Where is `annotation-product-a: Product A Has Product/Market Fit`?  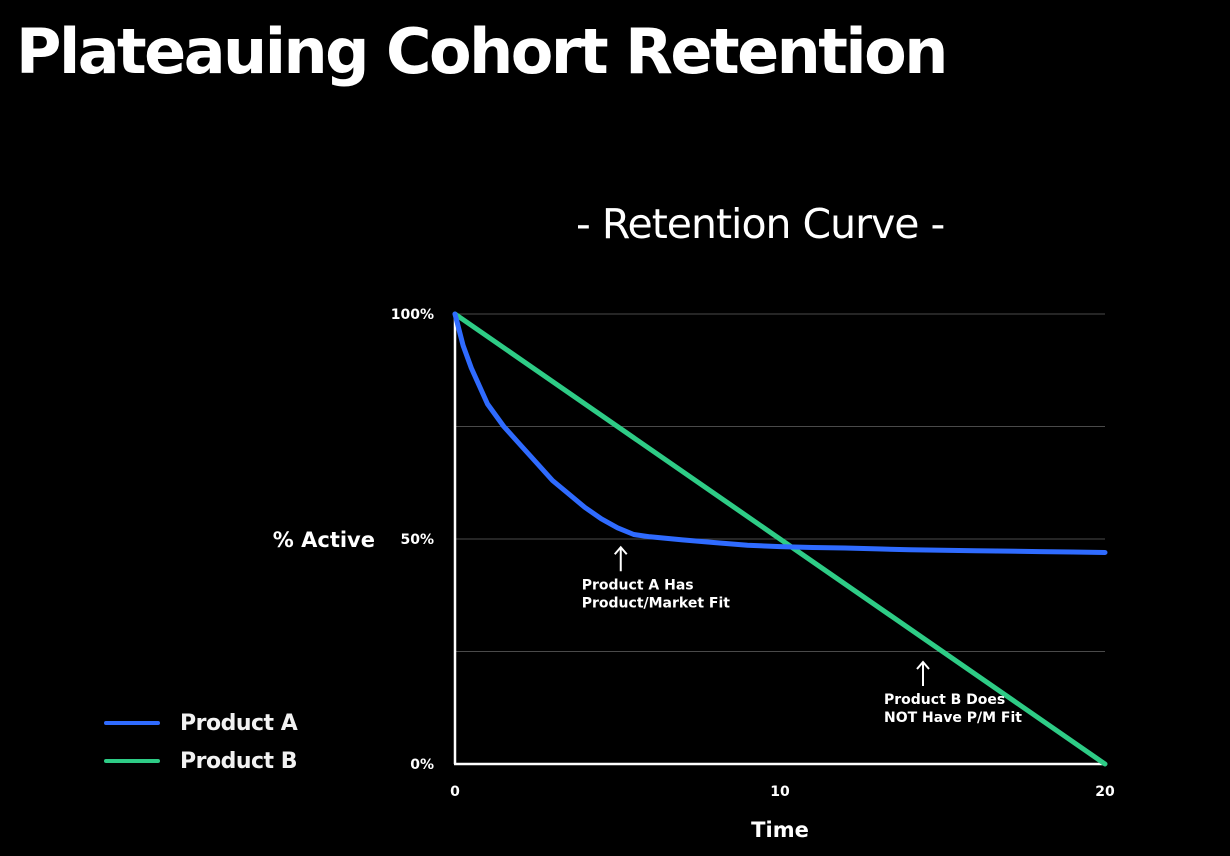
annotation-product-a: Product A Has Product/Market Fit is located at coordinates (656, 578).